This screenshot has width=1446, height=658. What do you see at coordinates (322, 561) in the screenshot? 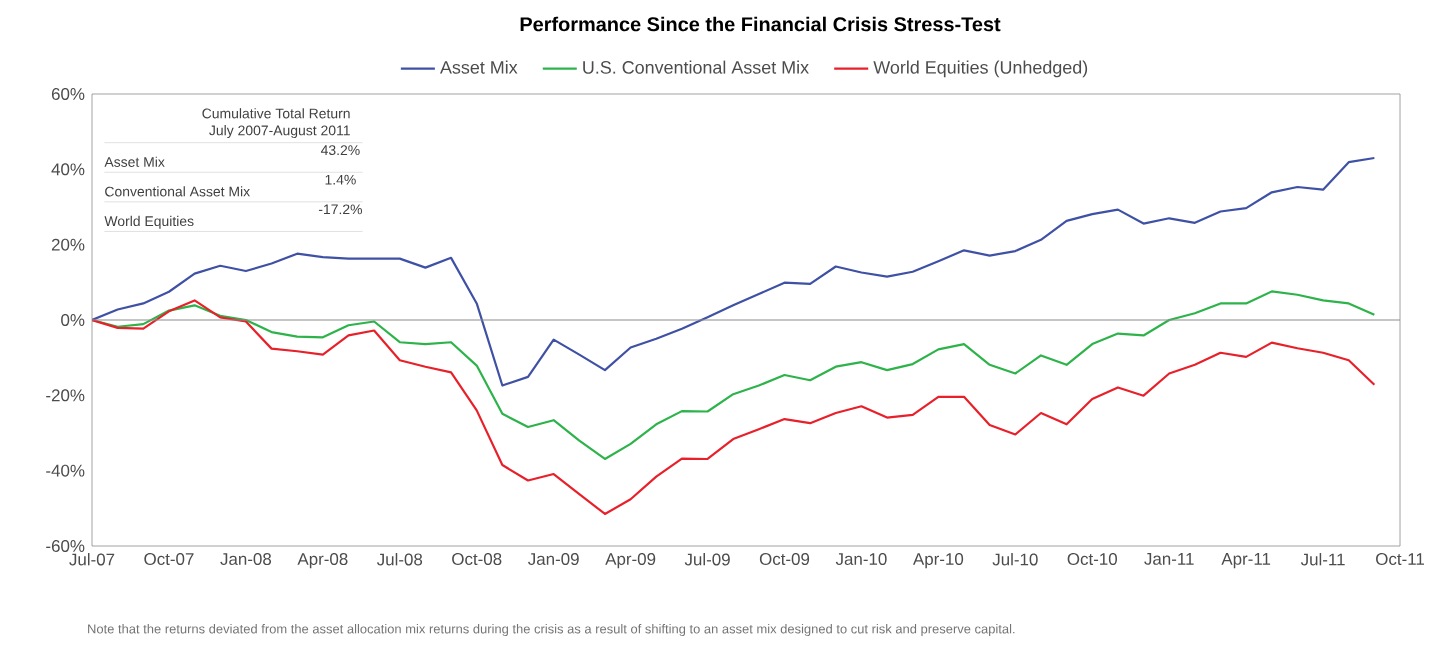
I see `x-tick-label: Apr-08` at bounding box center [322, 561].